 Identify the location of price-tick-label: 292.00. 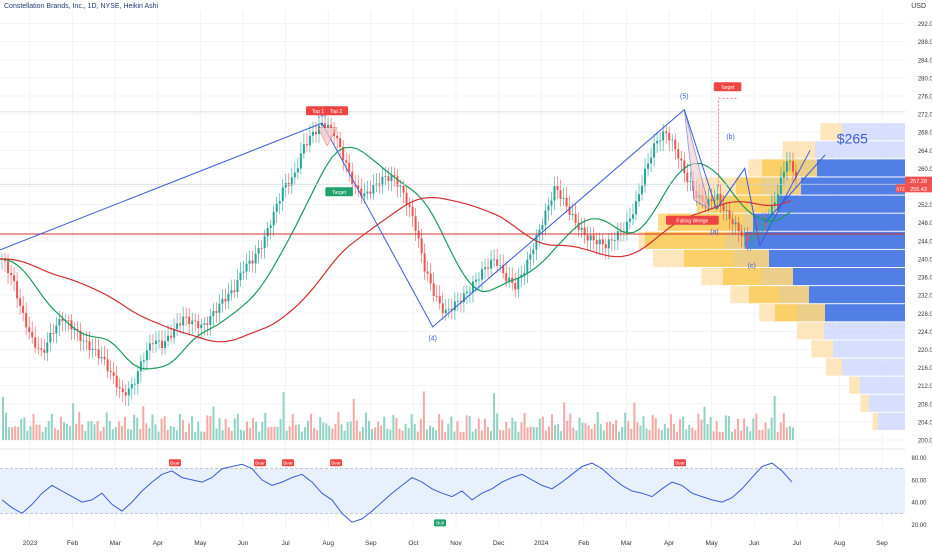
(925, 25).